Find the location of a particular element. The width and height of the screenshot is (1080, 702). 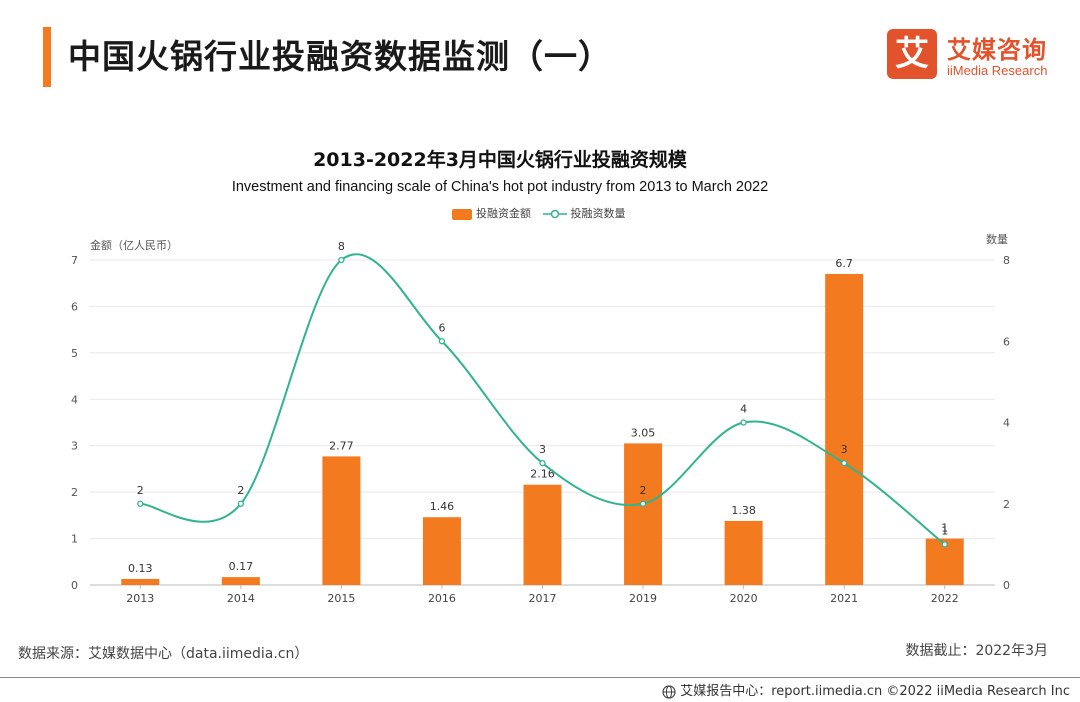

line-data-label: 8 is located at coordinates (341, 246).